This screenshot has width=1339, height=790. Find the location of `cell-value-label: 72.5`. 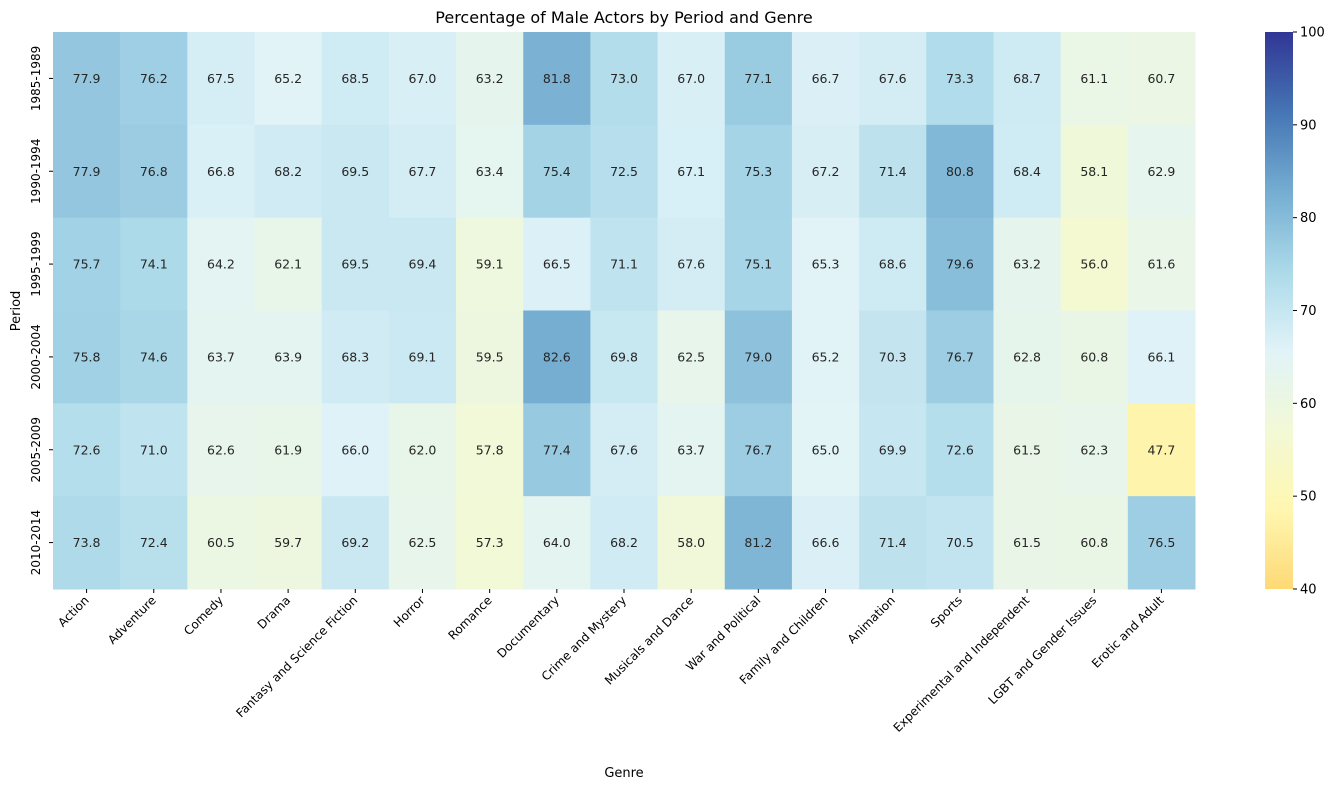

cell-value-label: 72.5 is located at coordinates (624, 171).